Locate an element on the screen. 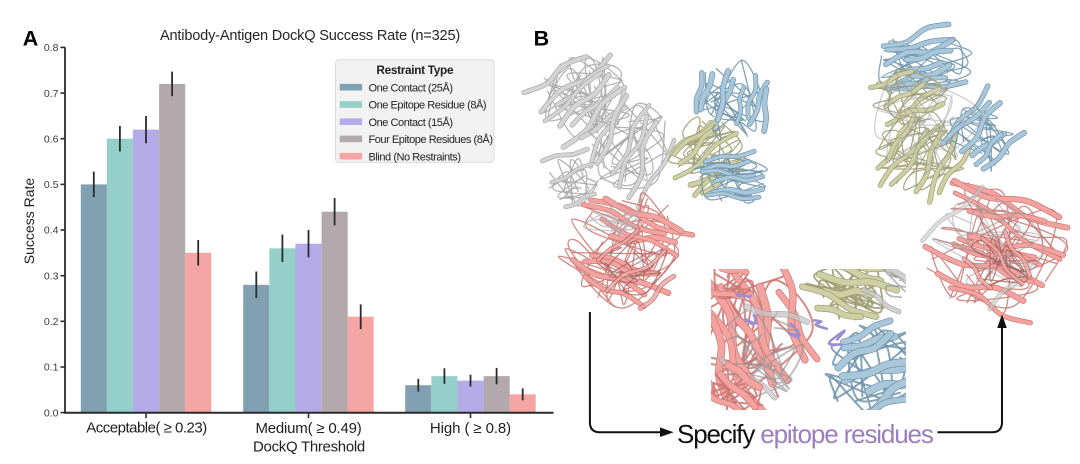 The height and width of the screenshot is (464, 1080). svg-text: Specify epitope residues is located at coordinates (805, 434).